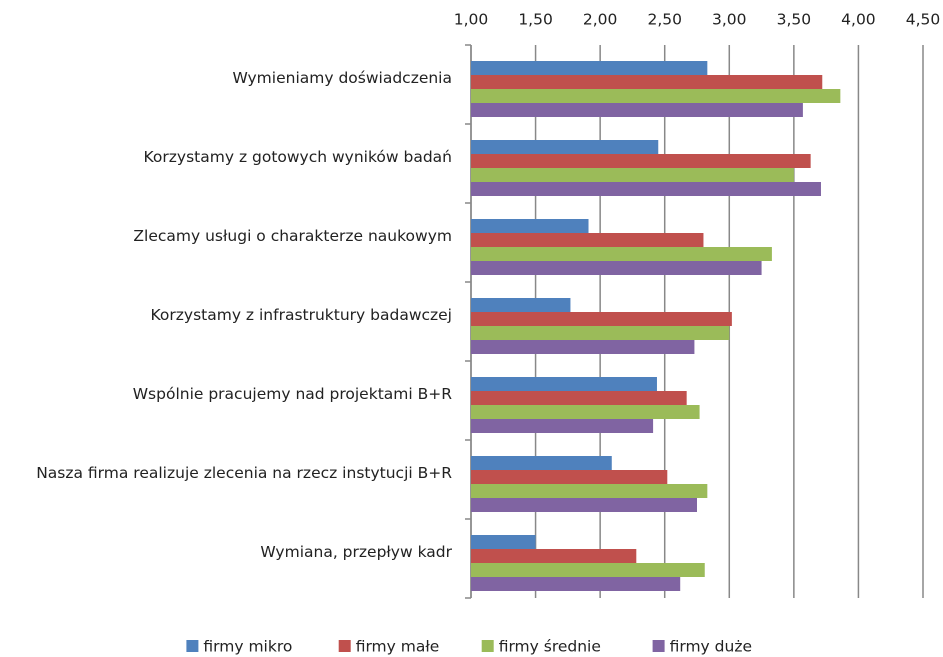 The image size is (943, 657). I want to click on x-tick-label: 3,00, so click(729, 20).